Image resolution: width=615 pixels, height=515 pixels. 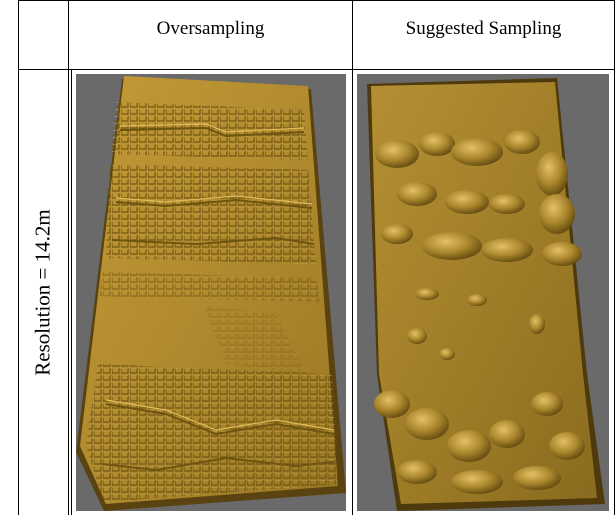 I want to click on header-suggested-sampling: Suggested Sampling, so click(x=483, y=34).